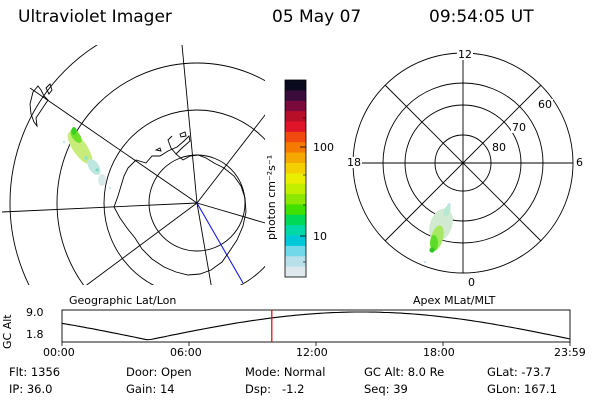 Image resolution: width=600 pixels, height=400 pixels. I want to click on color-bar, so click(295, 179).